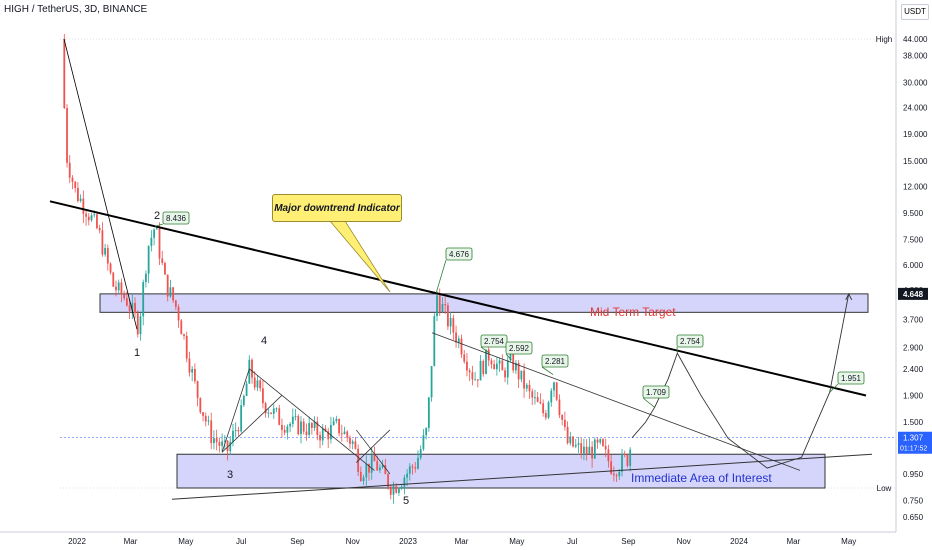  I want to click on x-tick-label-1: Mar, so click(131, 541).